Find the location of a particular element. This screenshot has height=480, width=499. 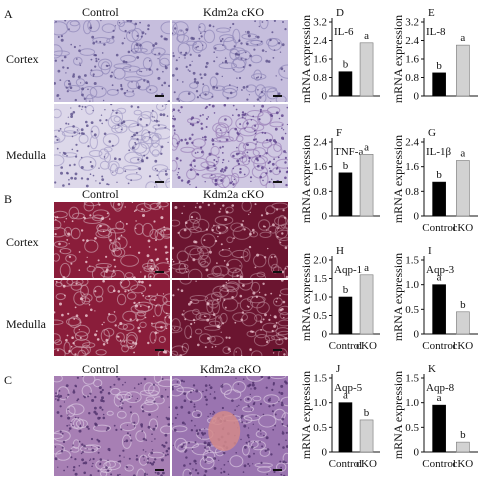

panel-letter: H is located at coordinates (340, 251).